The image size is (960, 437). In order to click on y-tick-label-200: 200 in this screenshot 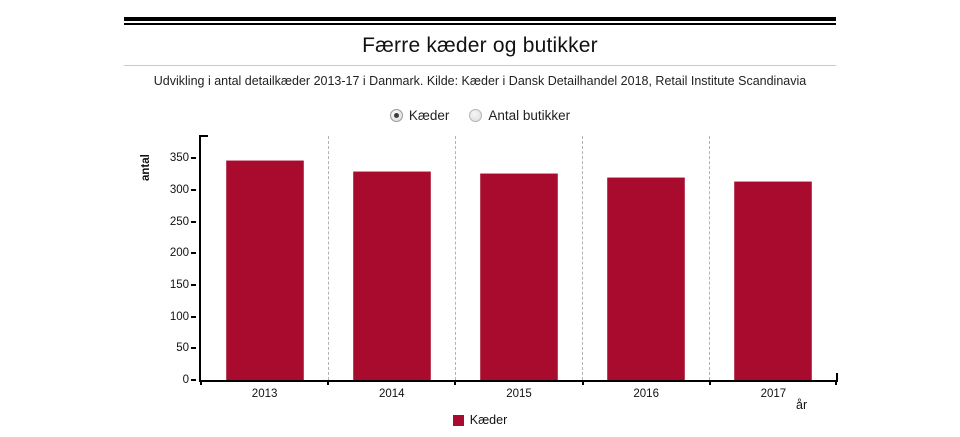, I will do `click(179, 253)`.